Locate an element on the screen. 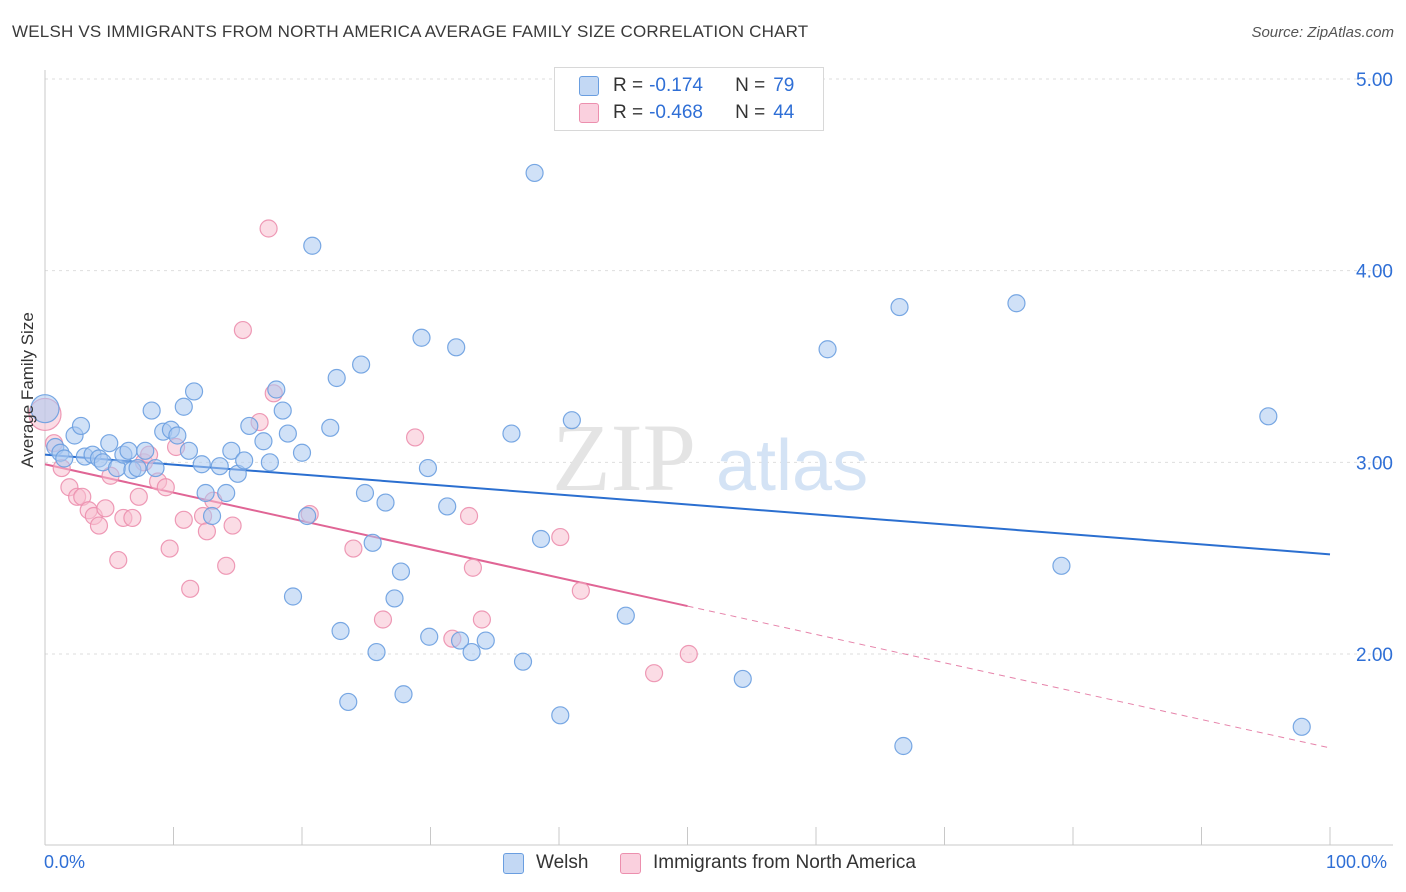  immigrants-swatch is located at coordinates (630, 863).